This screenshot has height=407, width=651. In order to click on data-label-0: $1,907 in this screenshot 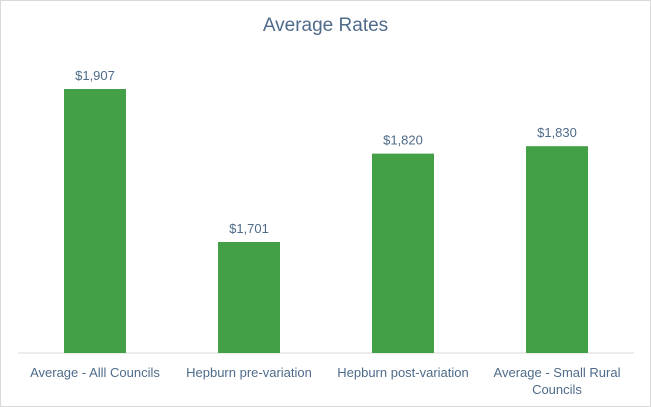, I will do `click(95, 75)`.